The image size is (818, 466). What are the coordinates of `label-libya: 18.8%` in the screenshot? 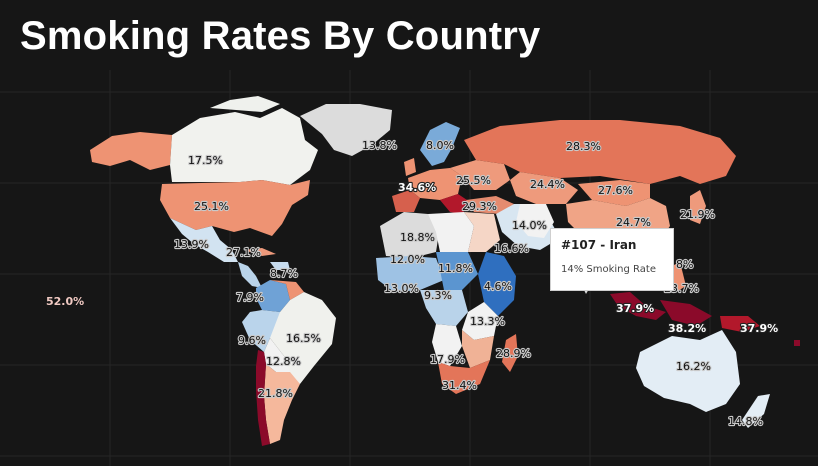 It's located at (417, 237).